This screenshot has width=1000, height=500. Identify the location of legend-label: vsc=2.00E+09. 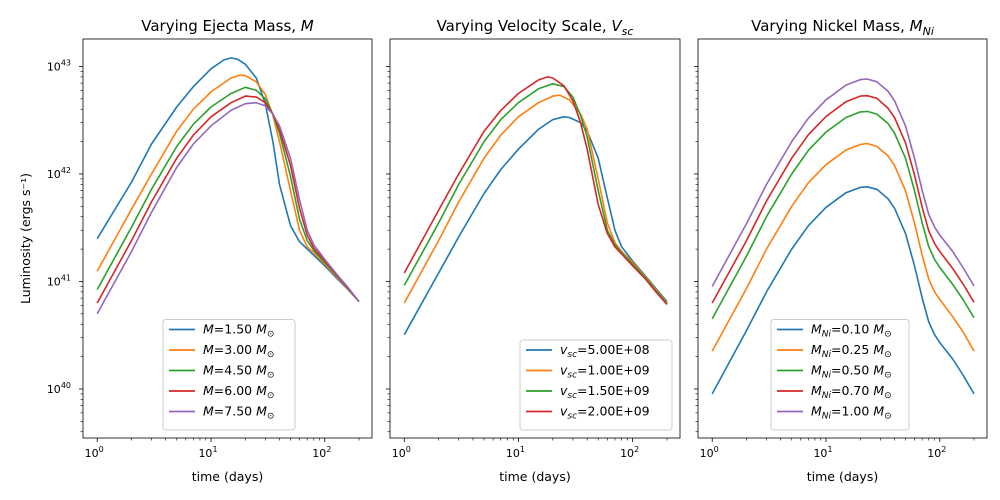
(605, 413).